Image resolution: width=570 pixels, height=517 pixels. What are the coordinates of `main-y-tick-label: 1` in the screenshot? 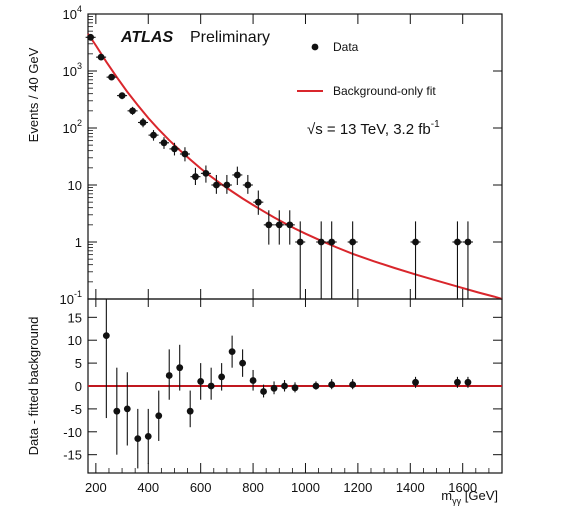 It's located at (78, 242).